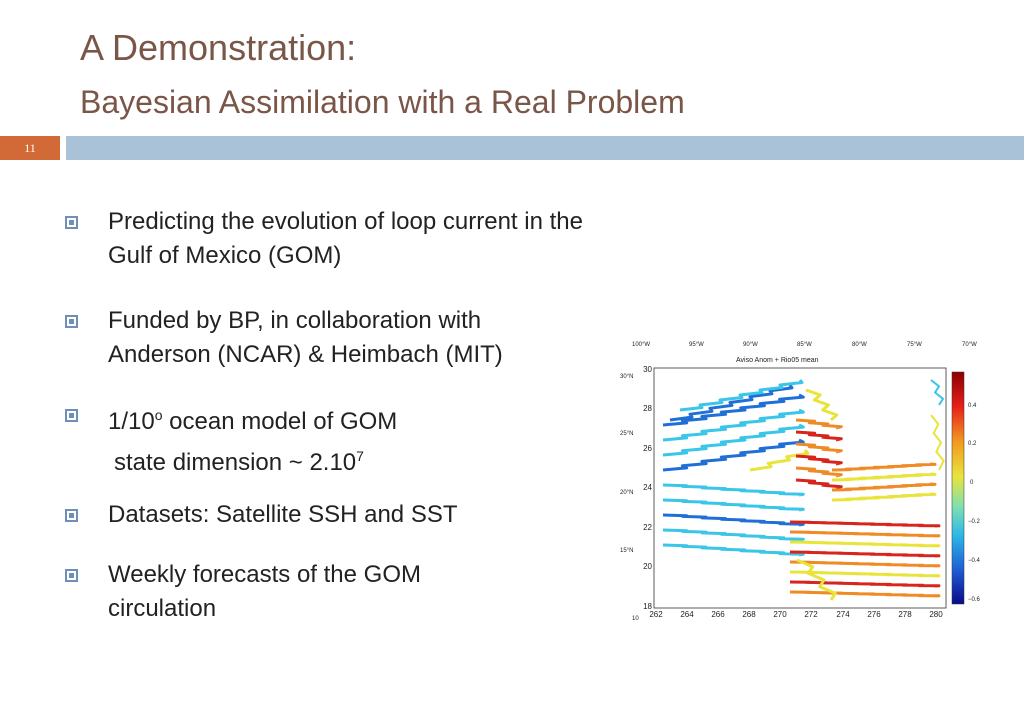  Describe the element at coordinates (647, 527) in the screenshot. I see `y-tick: 22` at that location.